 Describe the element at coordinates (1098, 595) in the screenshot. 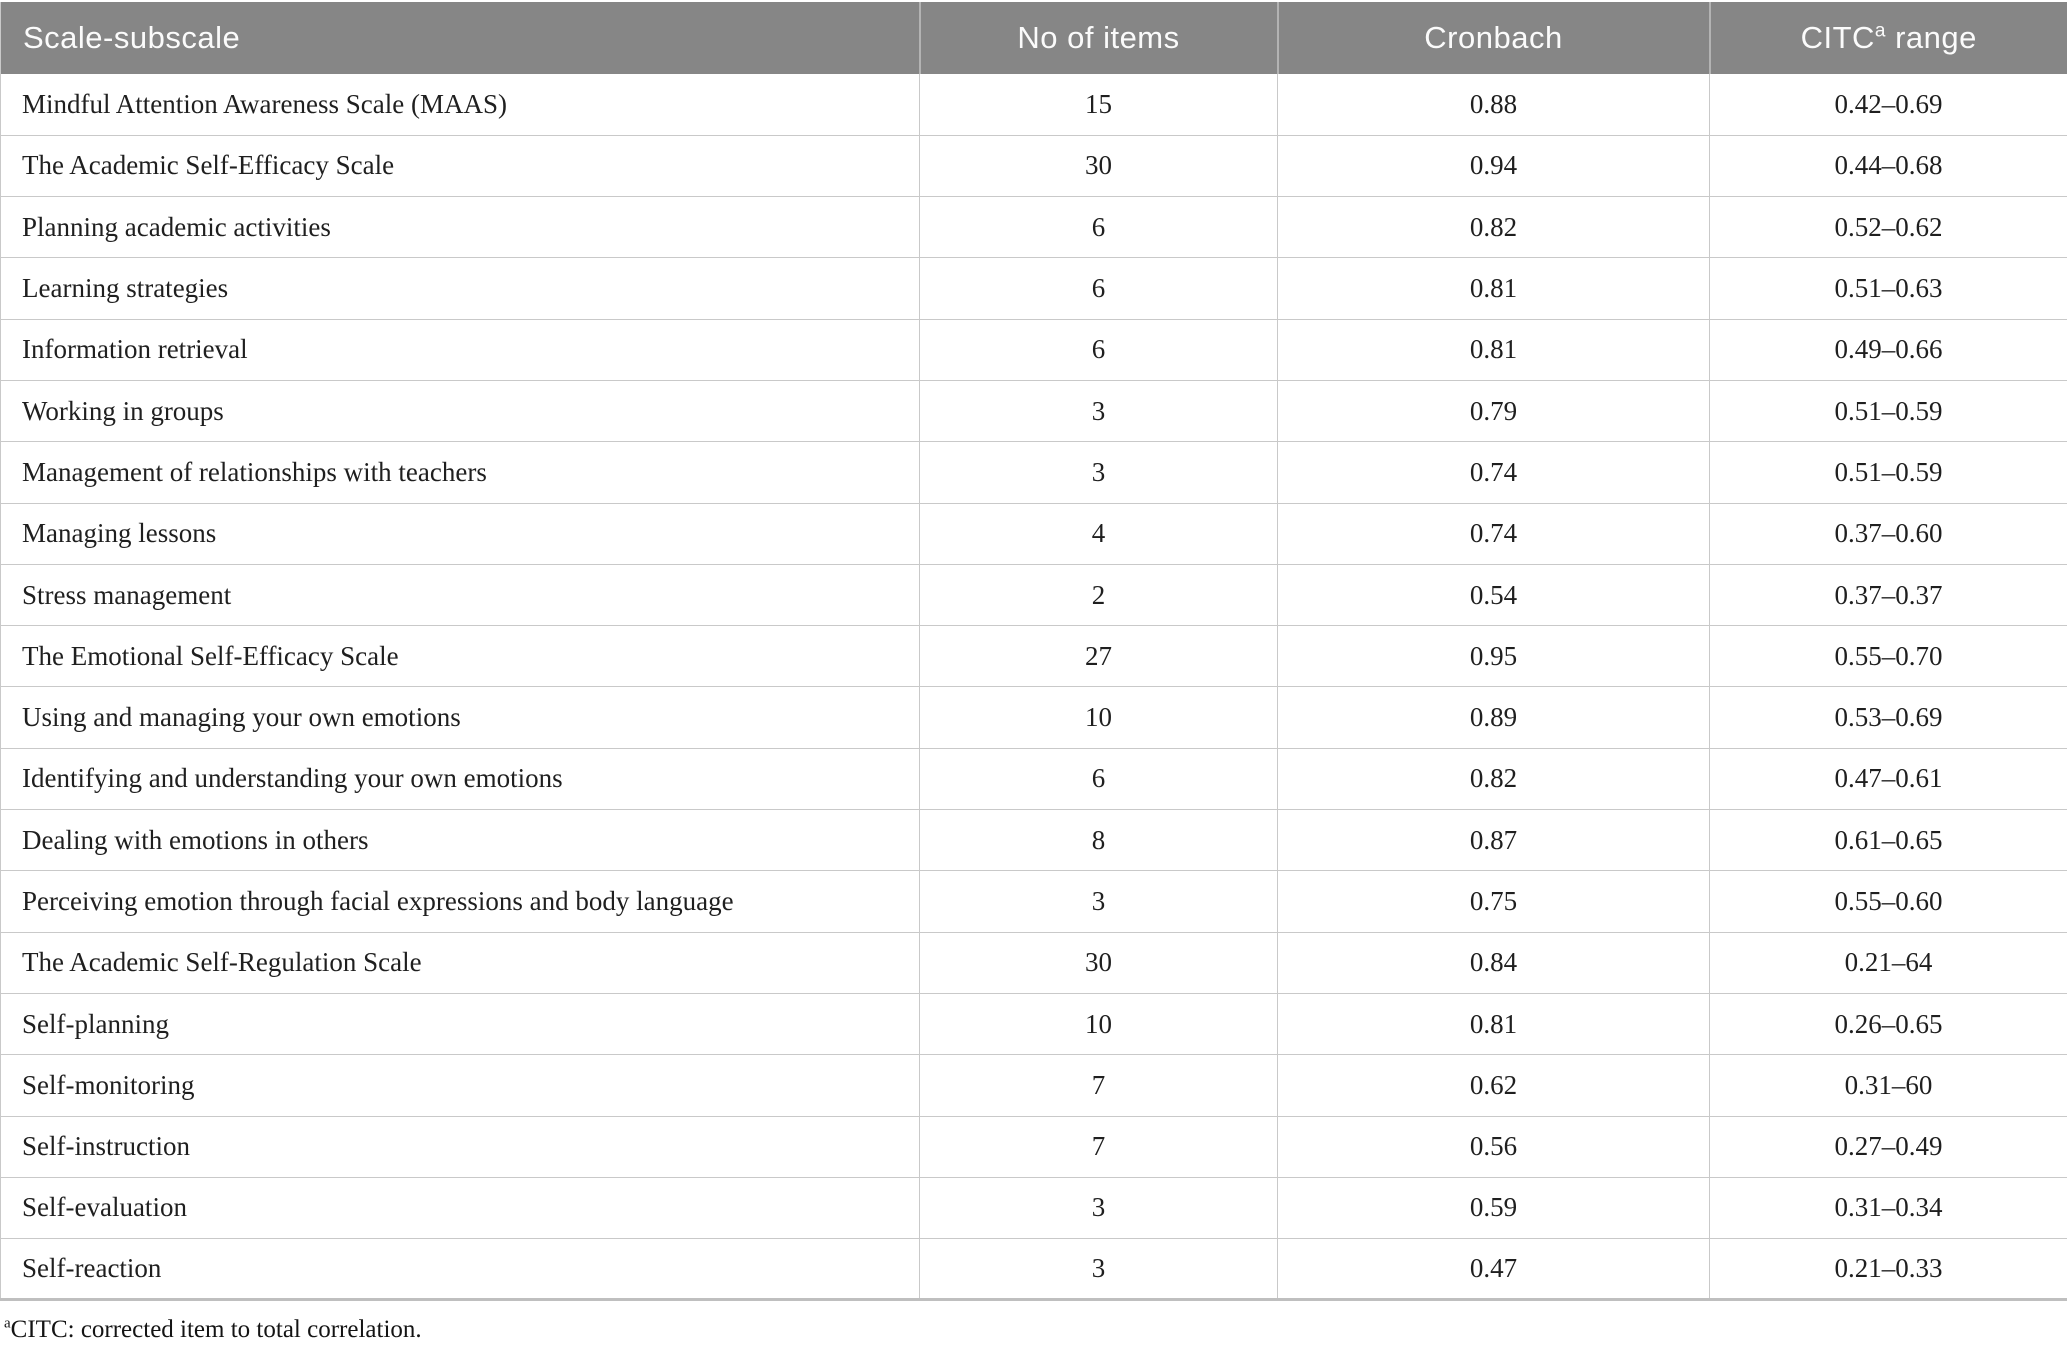

I see `no-of-items-cell: 2` at that location.